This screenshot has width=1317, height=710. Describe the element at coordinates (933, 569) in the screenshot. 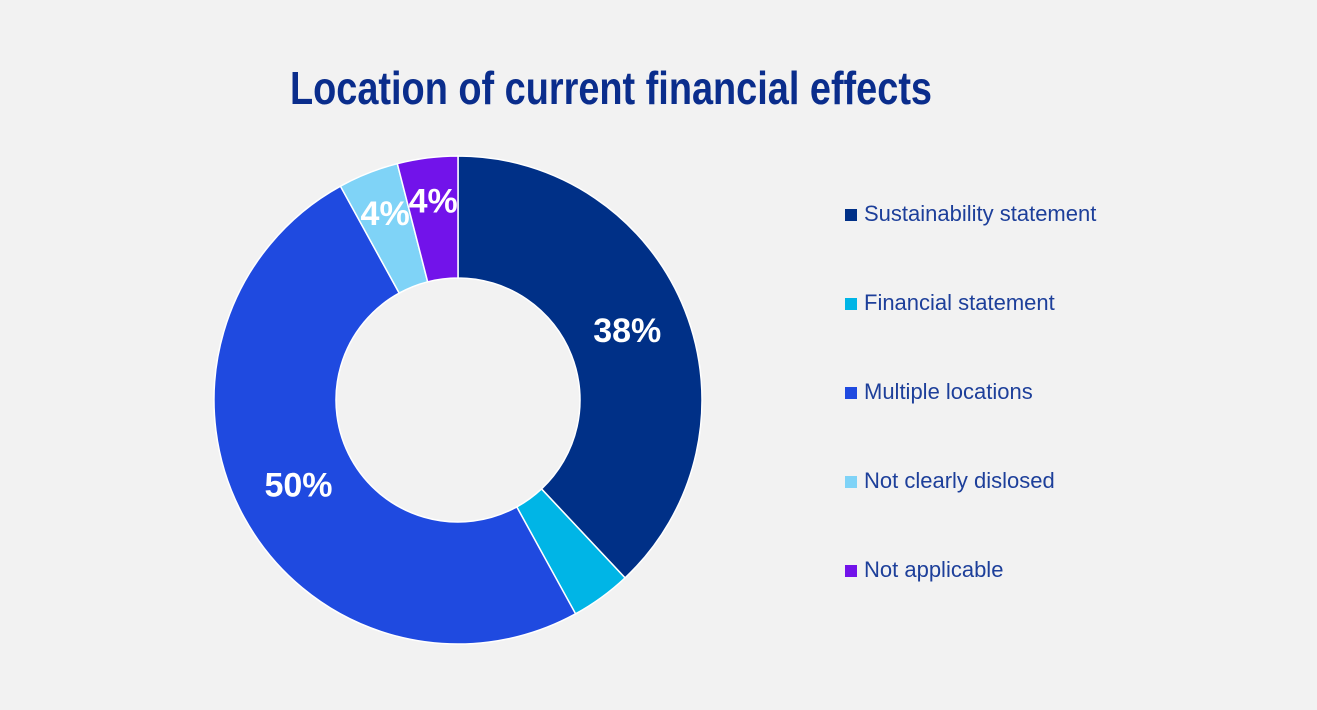

I see `legend-label: Not applicable` at that location.